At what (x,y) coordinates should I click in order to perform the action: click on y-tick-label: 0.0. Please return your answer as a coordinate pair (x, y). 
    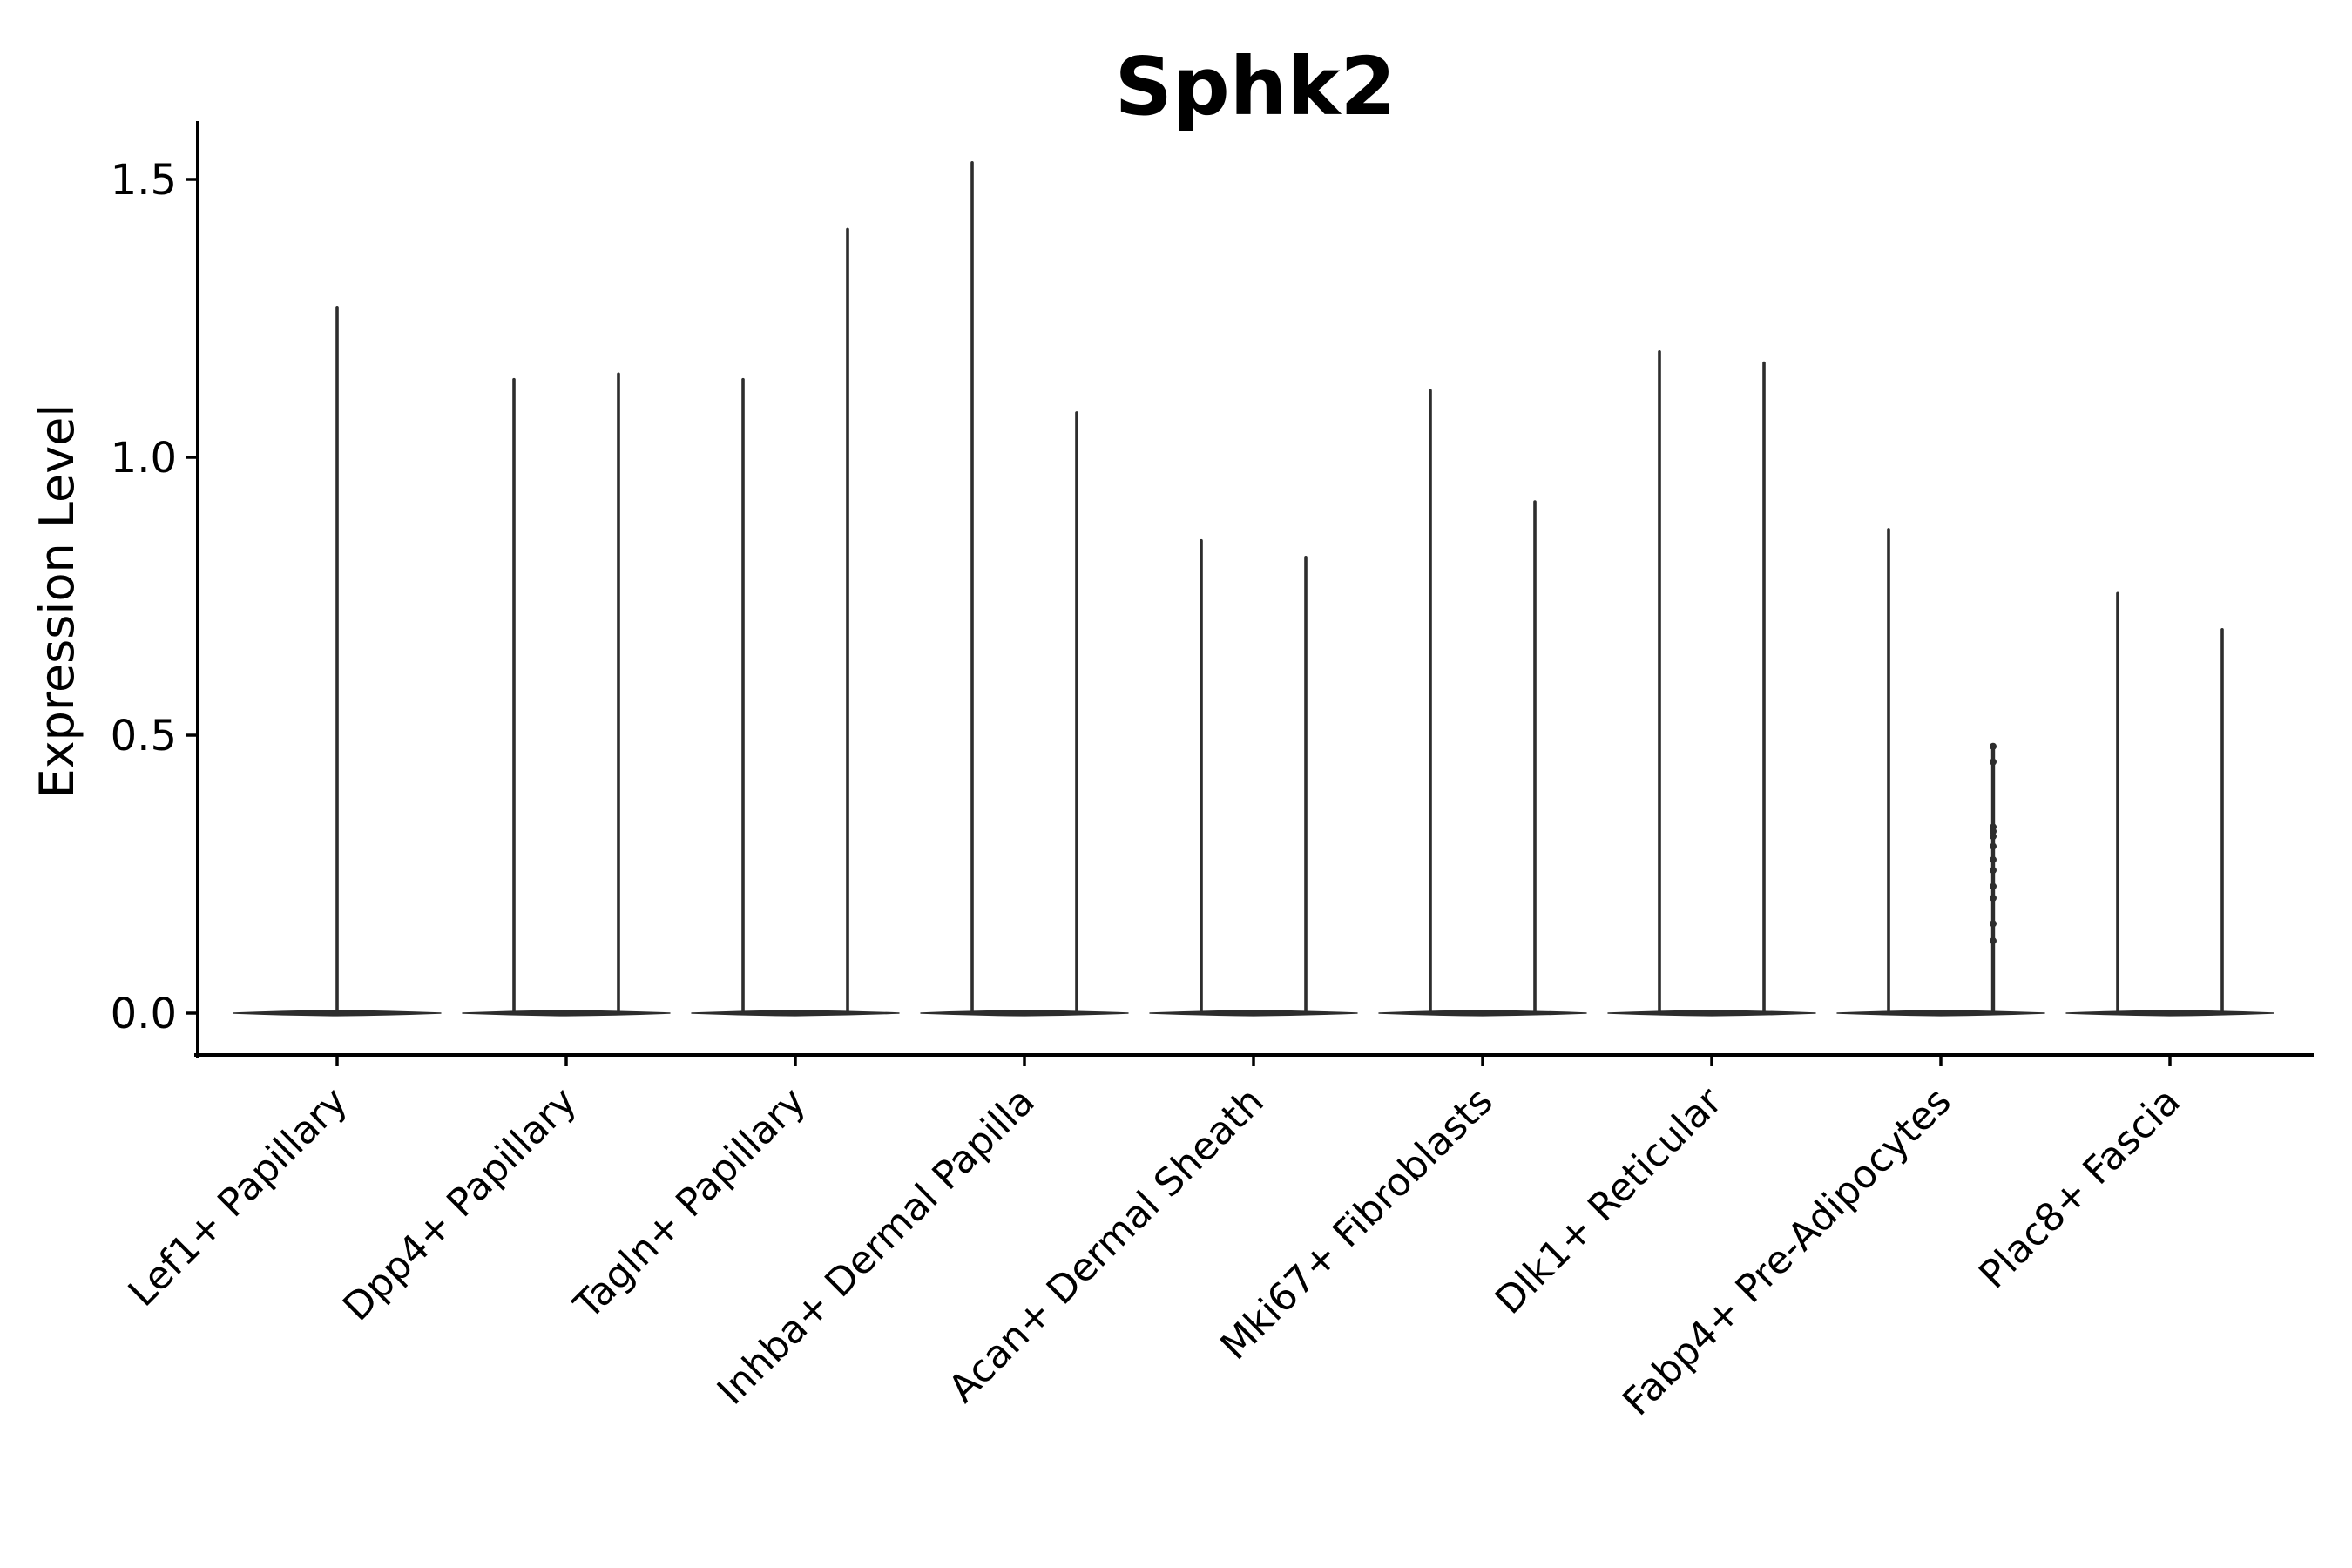
    Looking at the image, I should click on (144, 1014).